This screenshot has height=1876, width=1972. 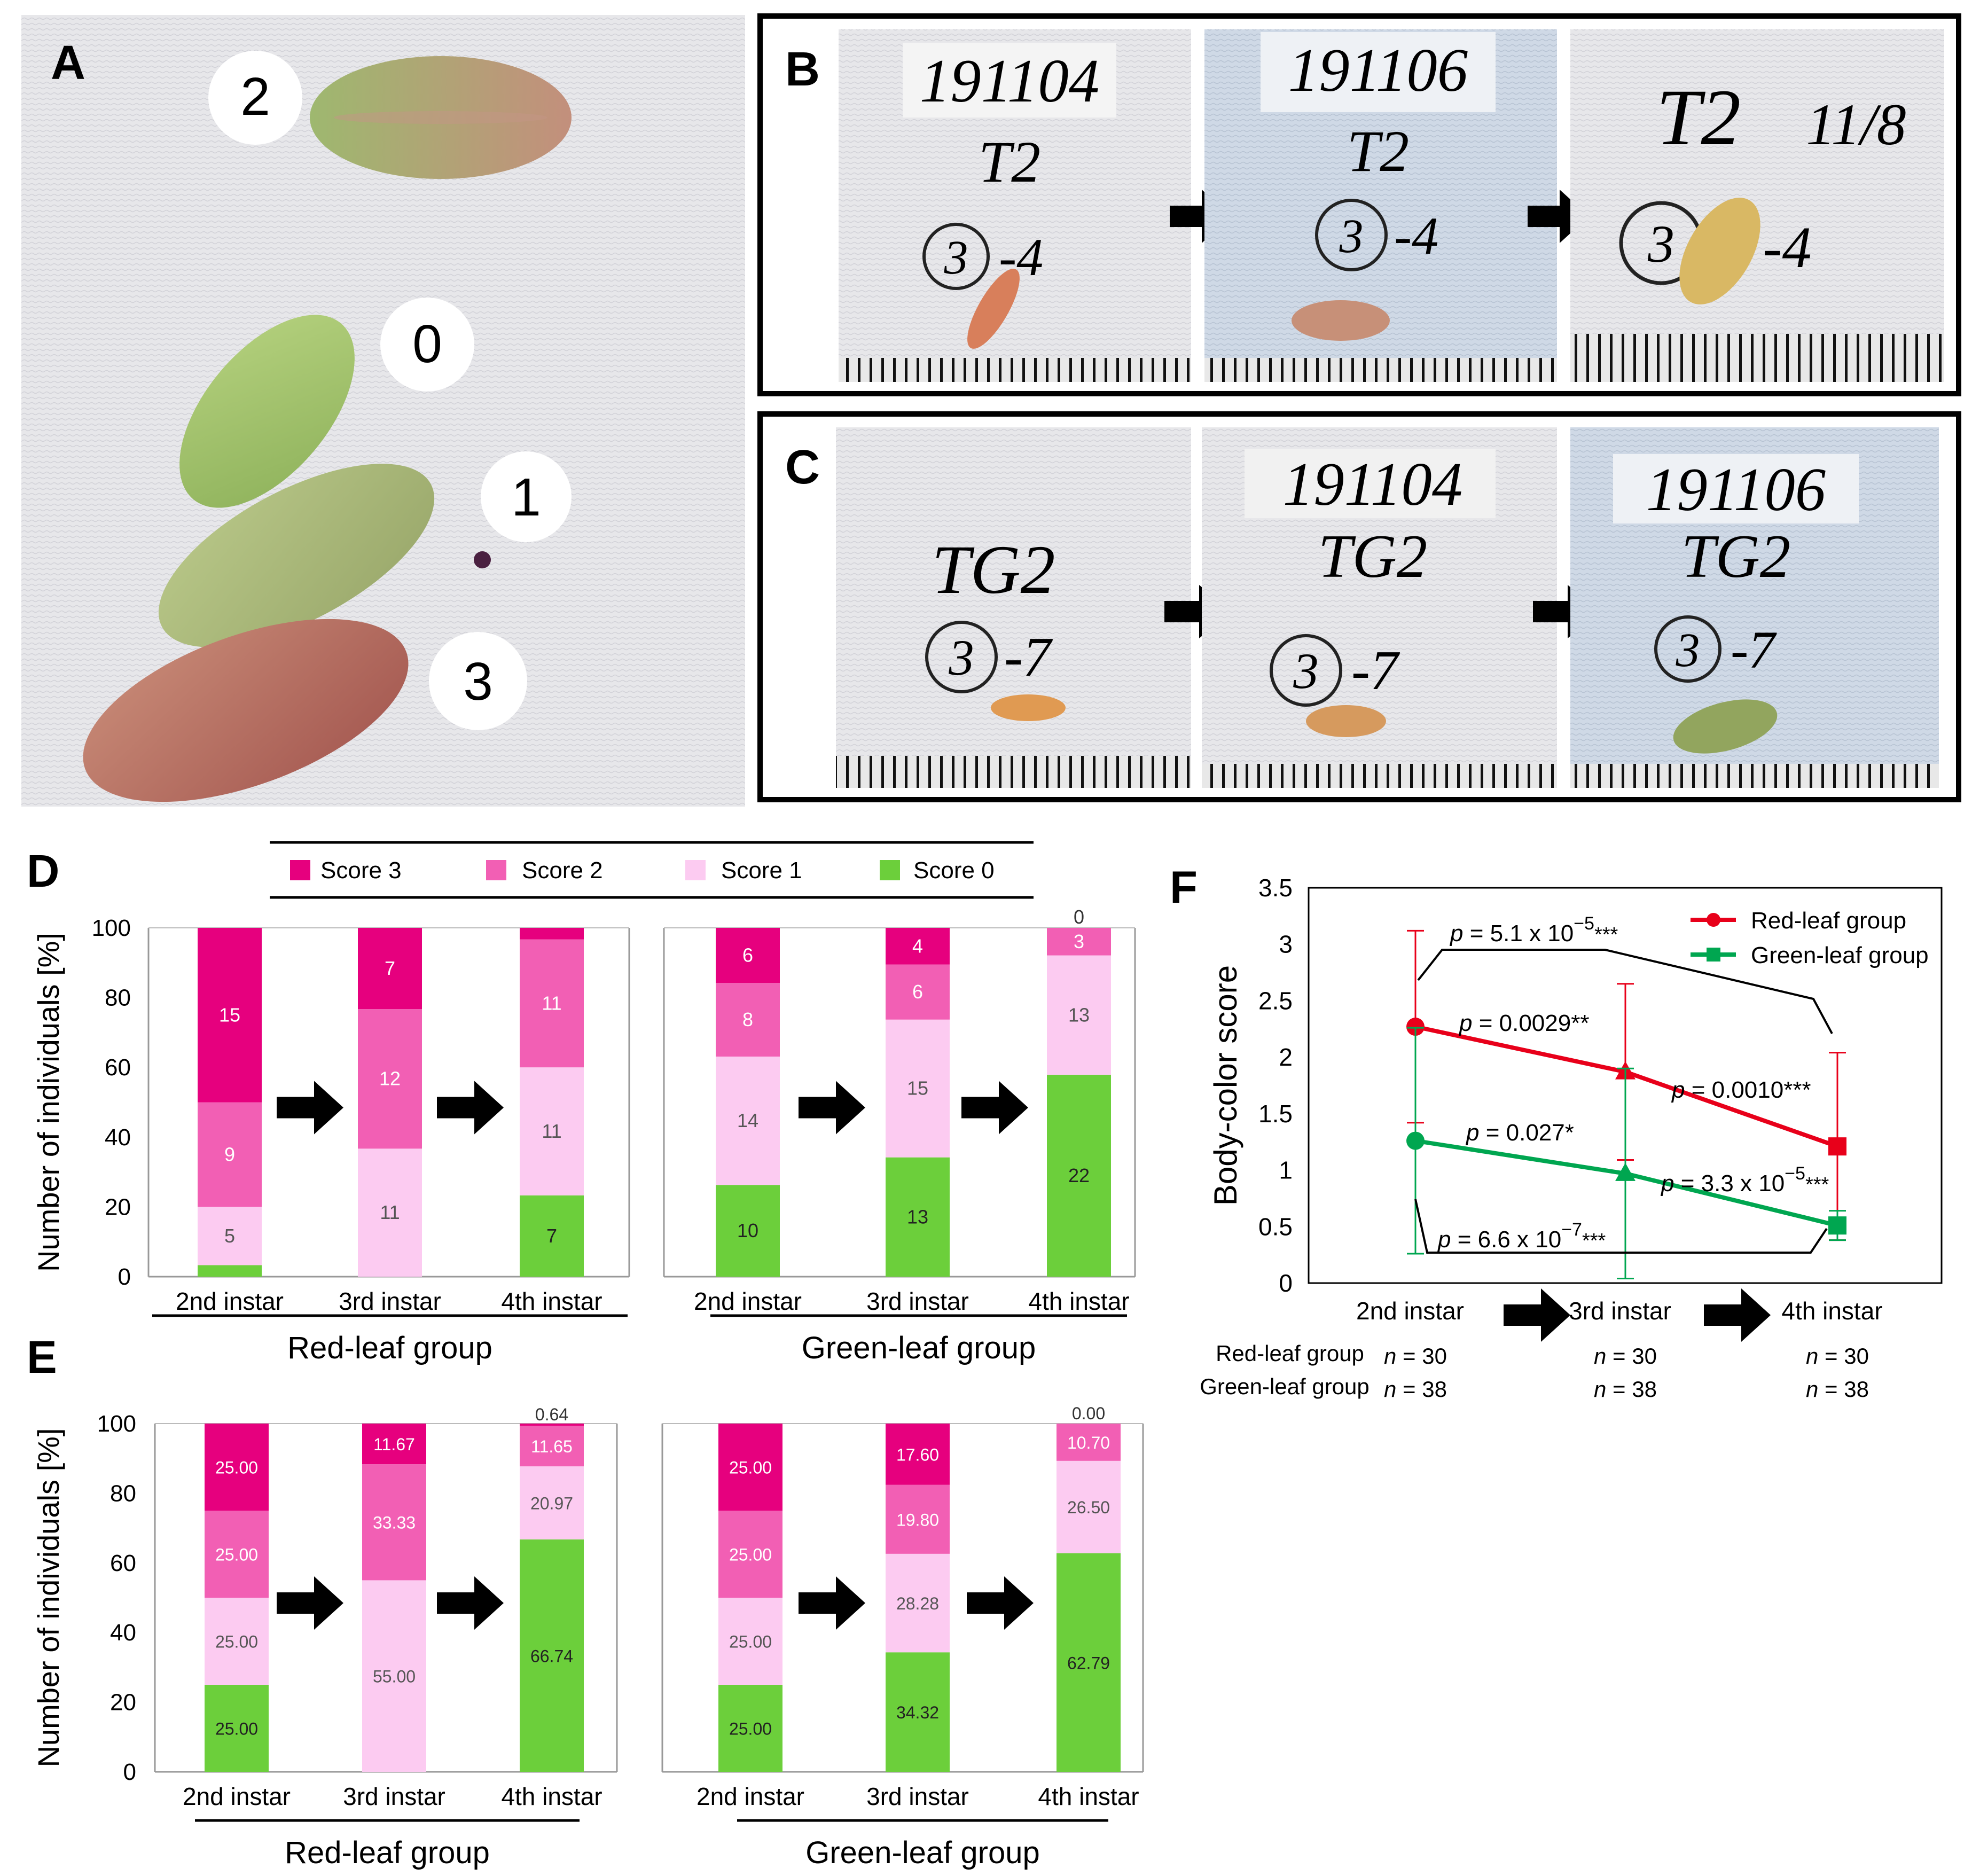 What do you see at coordinates (747, 1120) in the screenshot?
I see `bar-value-label: 14` at bounding box center [747, 1120].